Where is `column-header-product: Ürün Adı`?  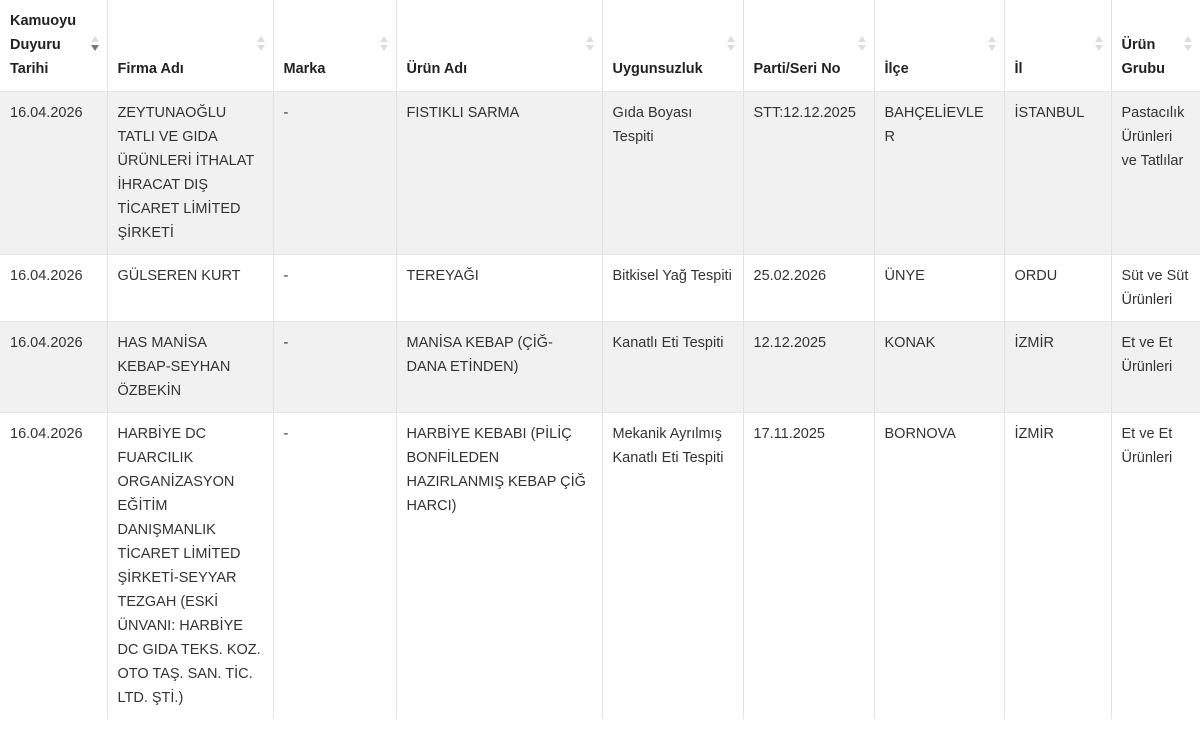 column-header-product: Ürün Adı is located at coordinates (499, 46).